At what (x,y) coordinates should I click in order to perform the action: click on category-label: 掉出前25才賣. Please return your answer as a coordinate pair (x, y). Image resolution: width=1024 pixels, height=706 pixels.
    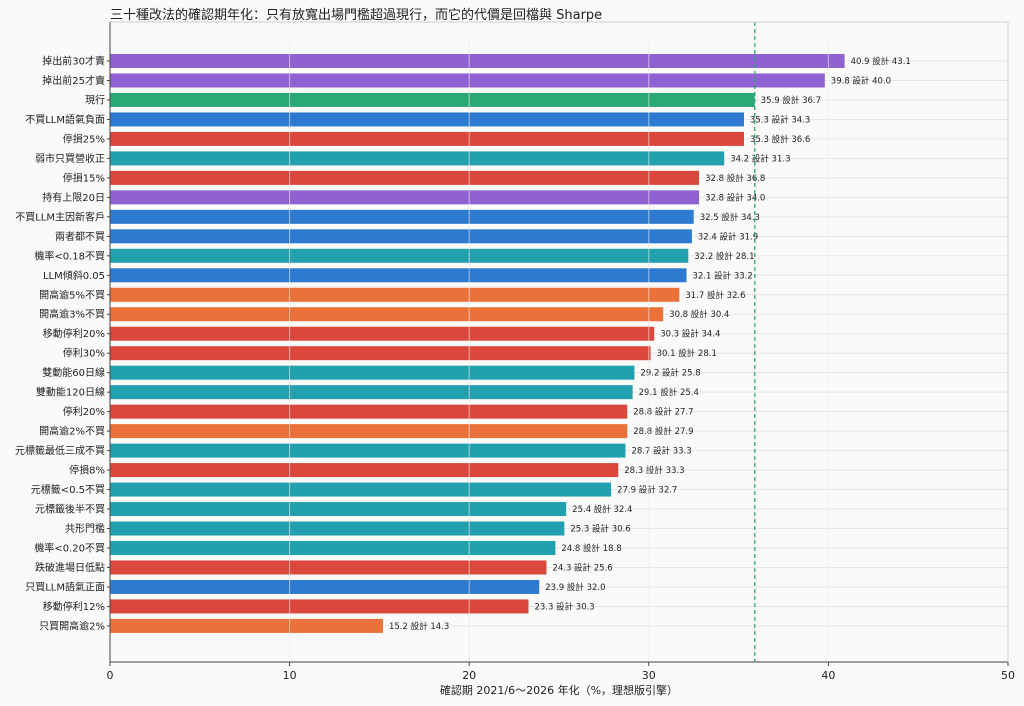
    Looking at the image, I should click on (73, 80).